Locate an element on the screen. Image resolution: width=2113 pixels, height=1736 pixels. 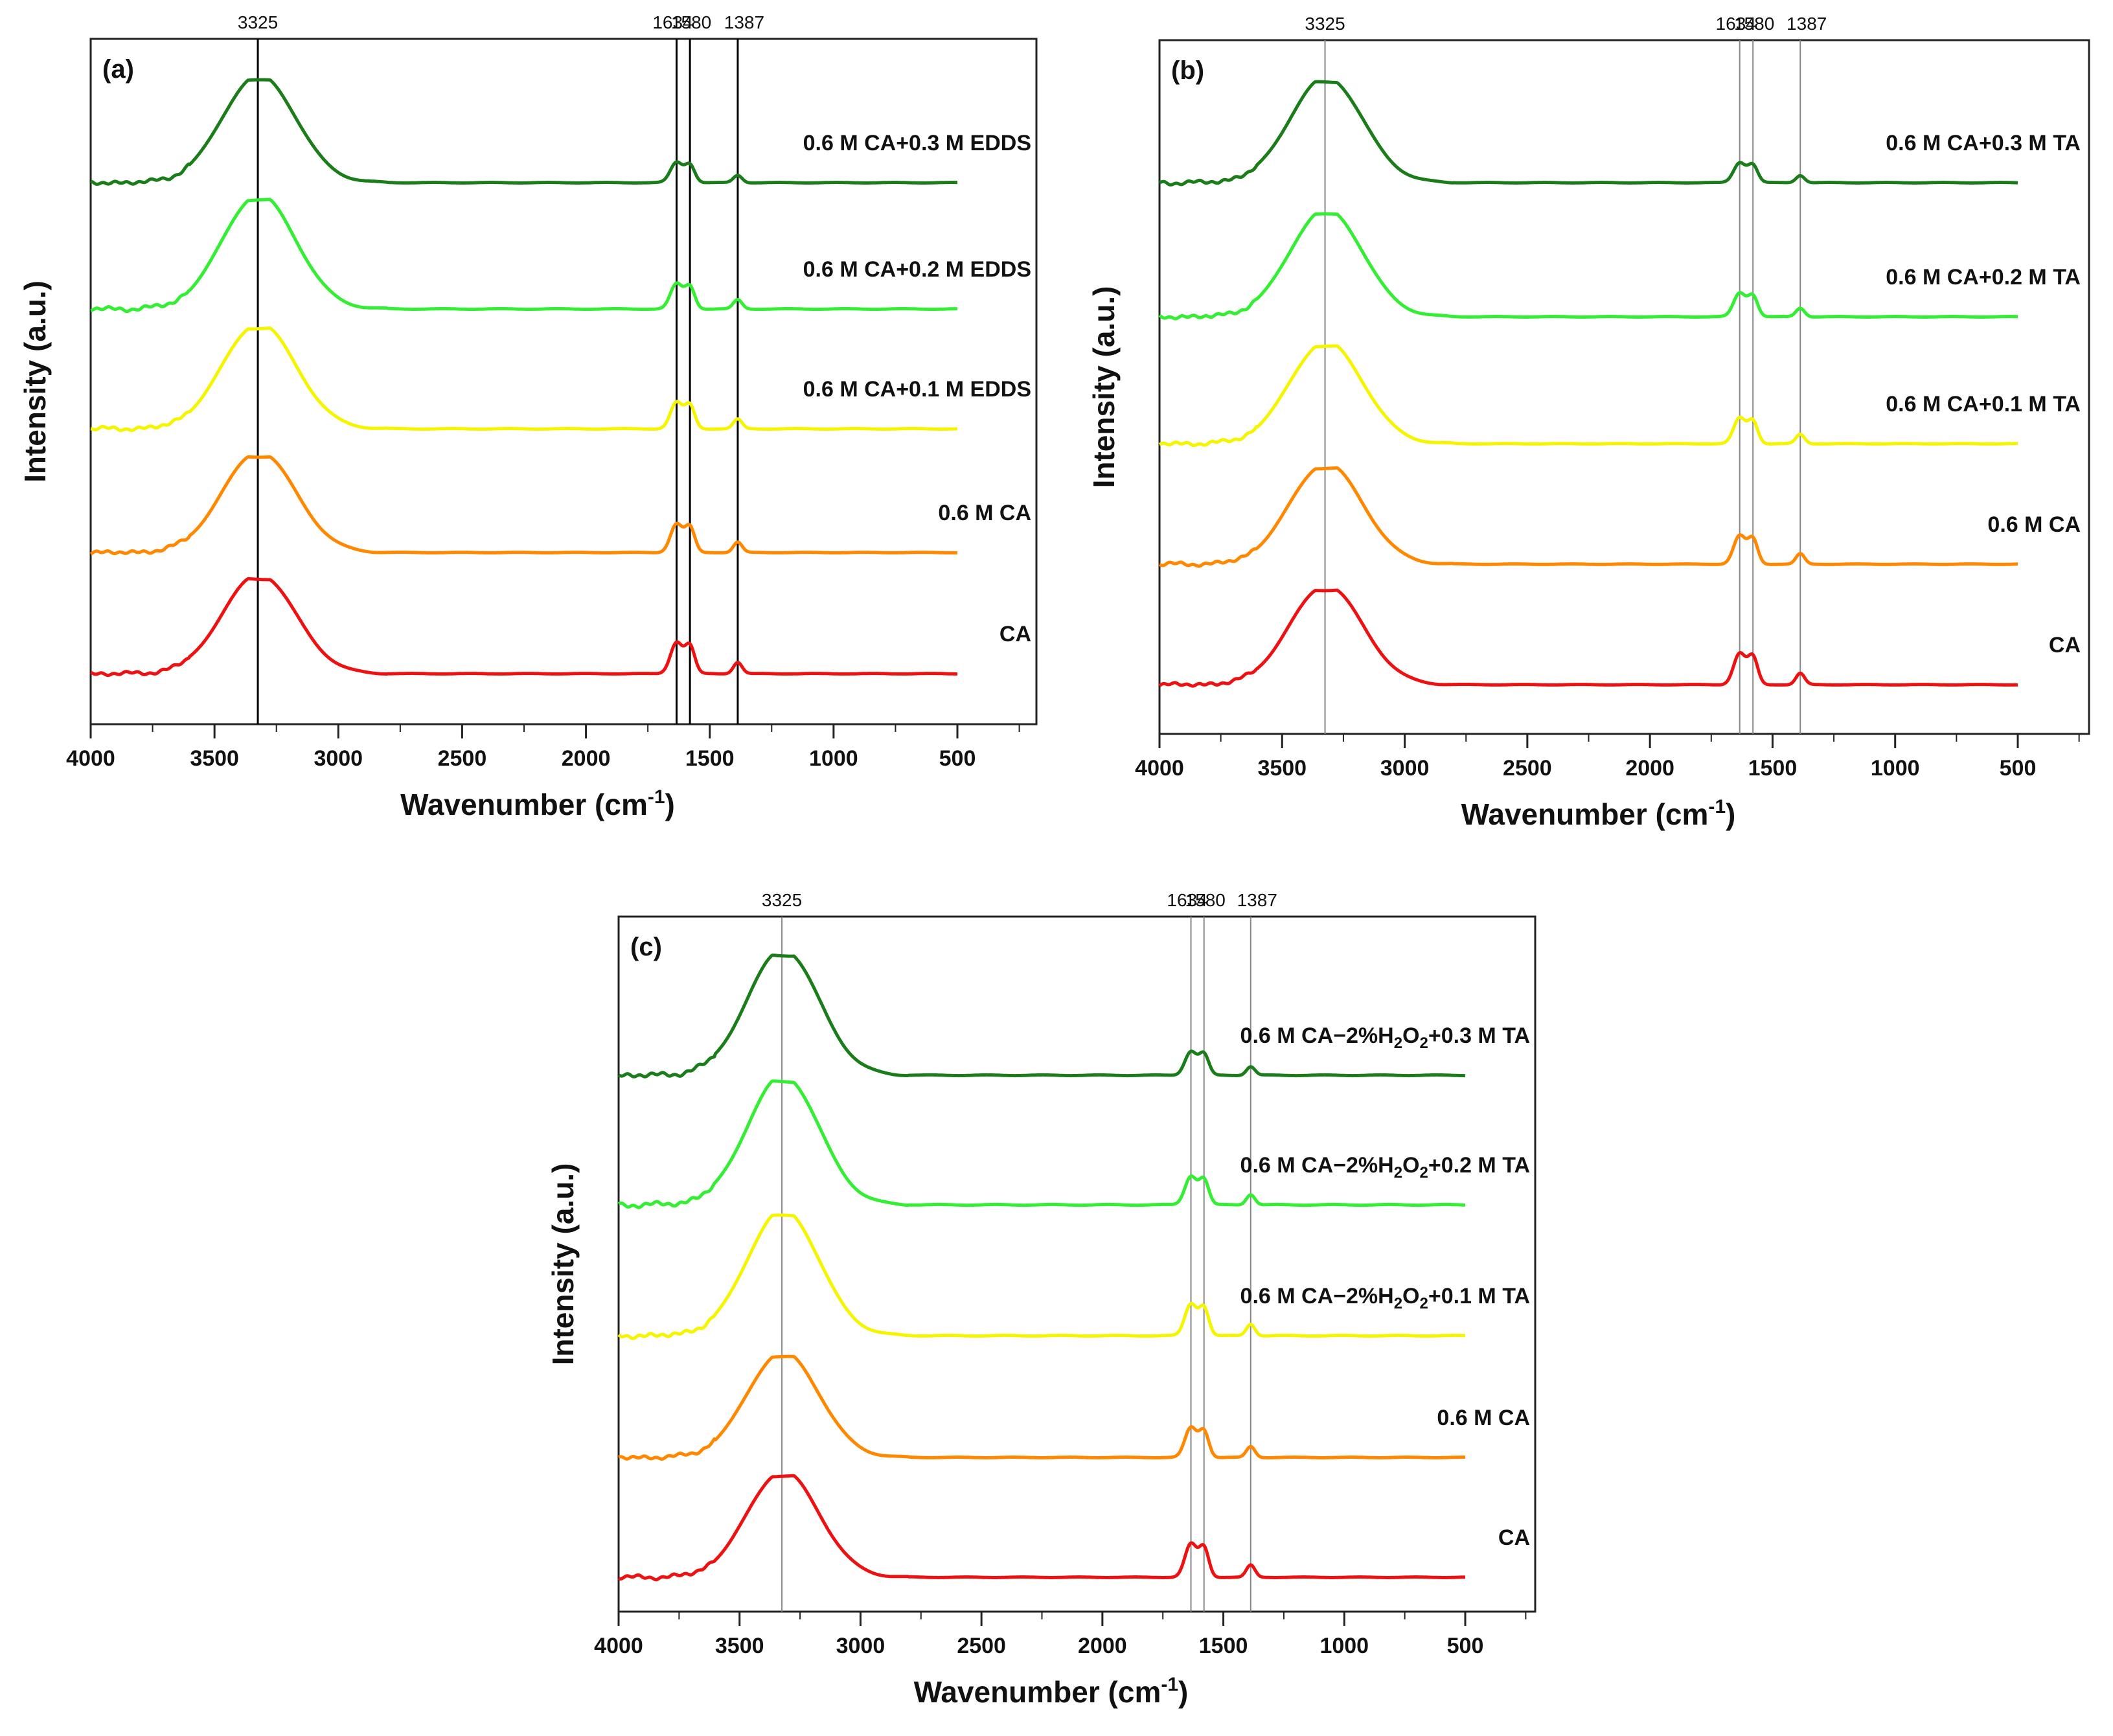
series-label: 0.6 M CA+0.3 M EDDS is located at coordinates (917, 143).